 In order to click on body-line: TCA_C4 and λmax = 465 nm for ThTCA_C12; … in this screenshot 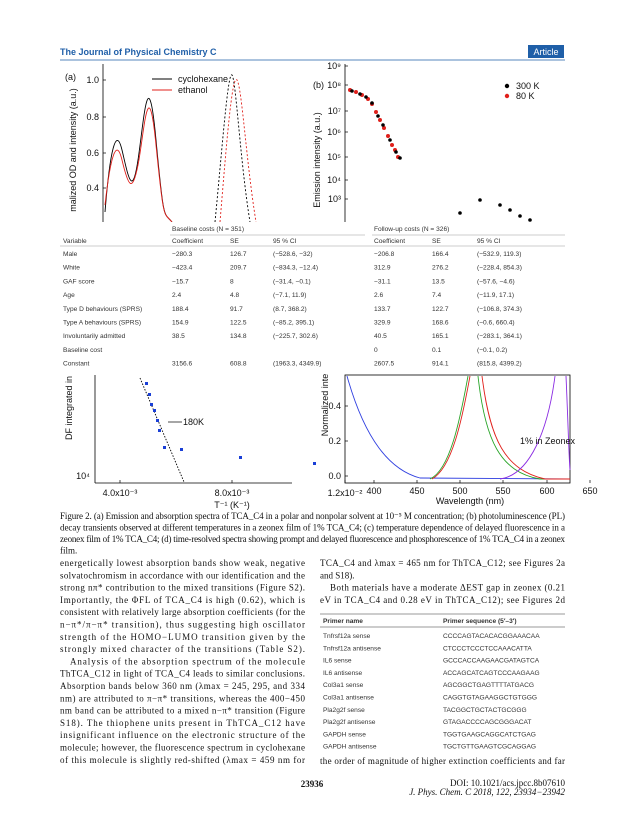, I will do `click(442, 563)`.